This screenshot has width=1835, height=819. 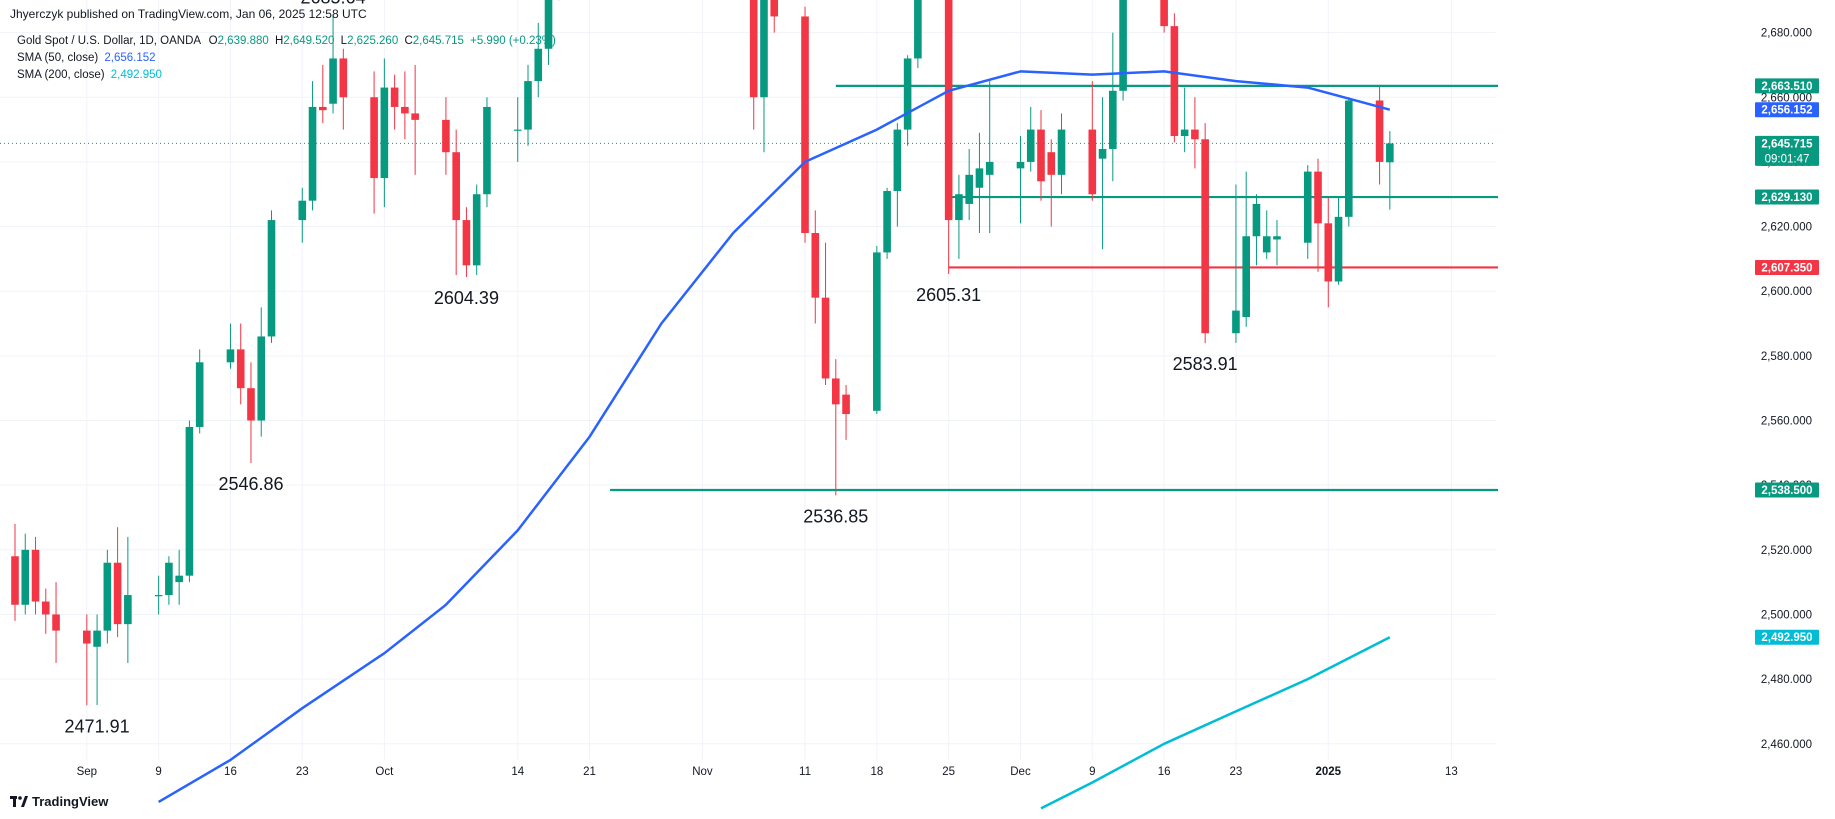 What do you see at coordinates (243, 41) in the screenshot?
I see `open-value: 2,639.880` at bounding box center [243, 41].